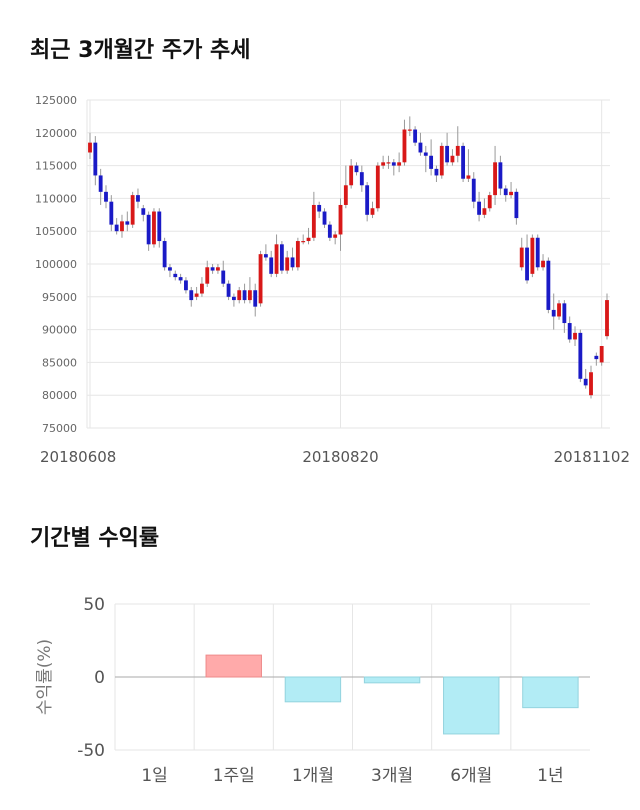 This screenshot has width=640, height=810. Describe the element at coordinates (313, 776) in the screenshot. I see `returns-x-tick-label: 1개월` at that location.